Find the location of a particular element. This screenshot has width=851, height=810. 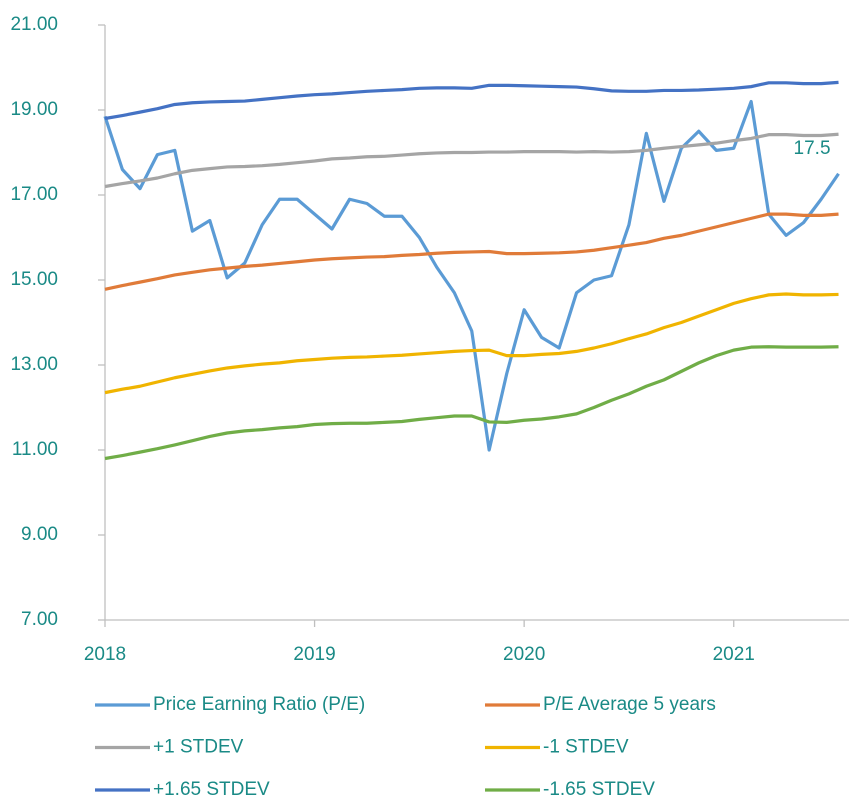

data-label: 17.5 is located at coordinates (812, 148).